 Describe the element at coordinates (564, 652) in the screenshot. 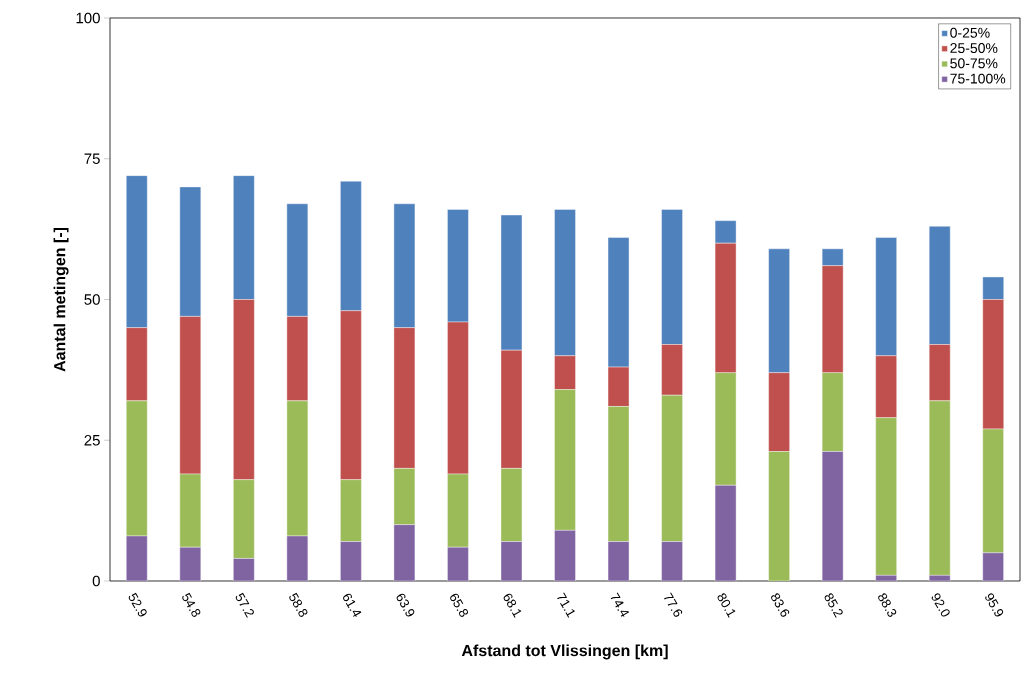

I see `x-axis-title: Afstand tot Vlissingen [km]` at that location.